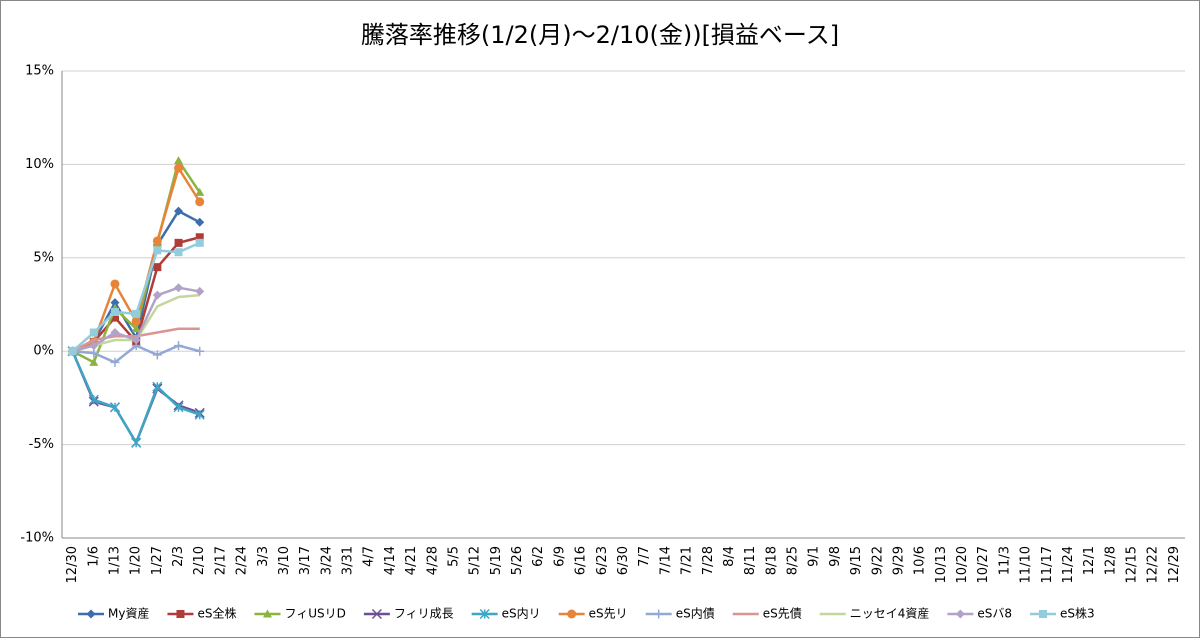  What do you see at coordinates (369, 556) in the screenshot?
I see `x-tick-label: 4/7` at bounding box center [369, 556].